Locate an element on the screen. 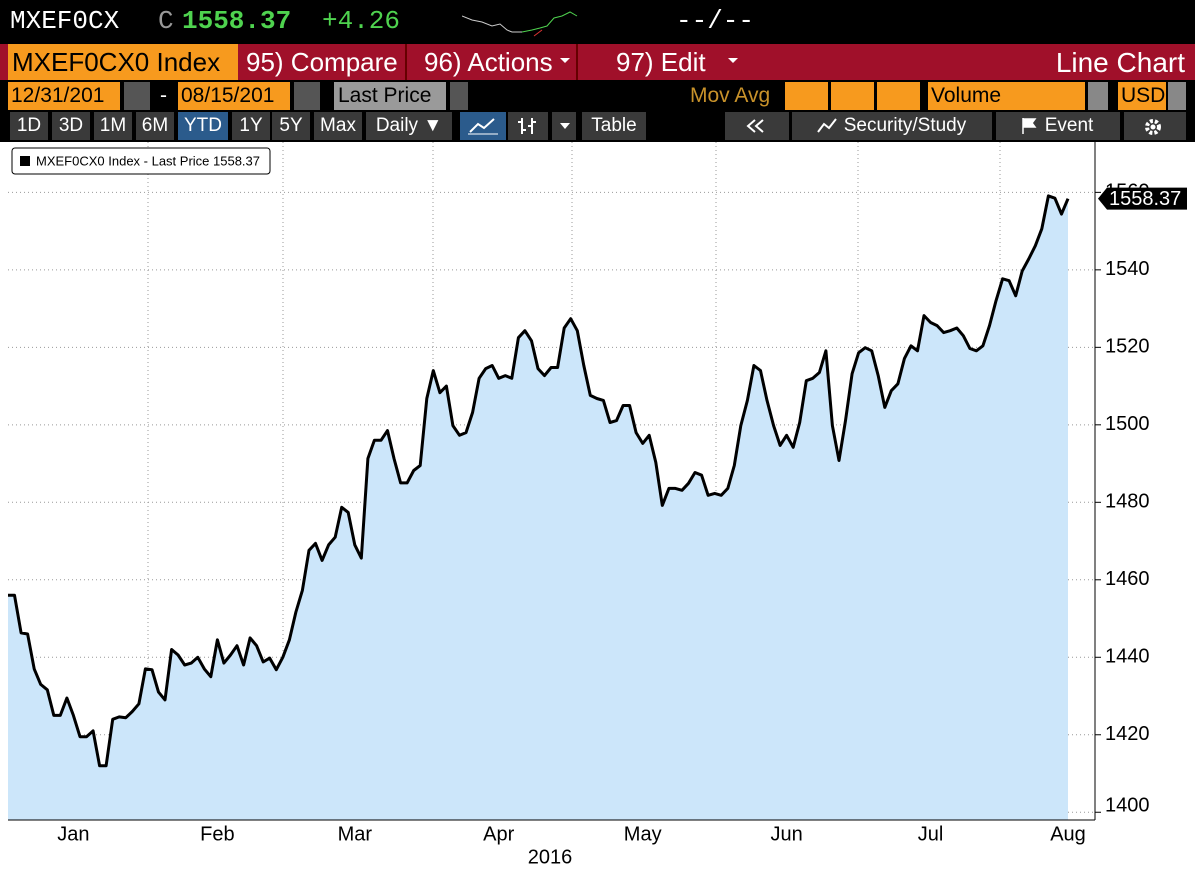  last-price-label: 1558.37 is located at coordinates (1145, 199).